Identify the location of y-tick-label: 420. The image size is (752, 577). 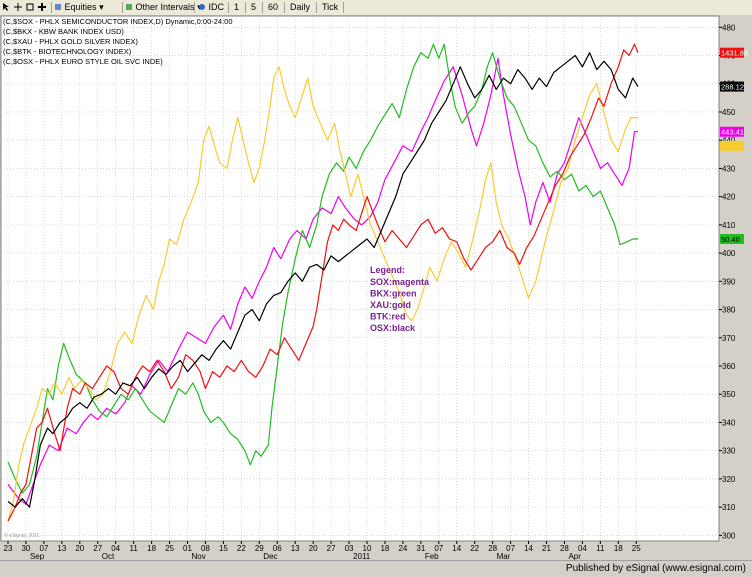
(729, 197).